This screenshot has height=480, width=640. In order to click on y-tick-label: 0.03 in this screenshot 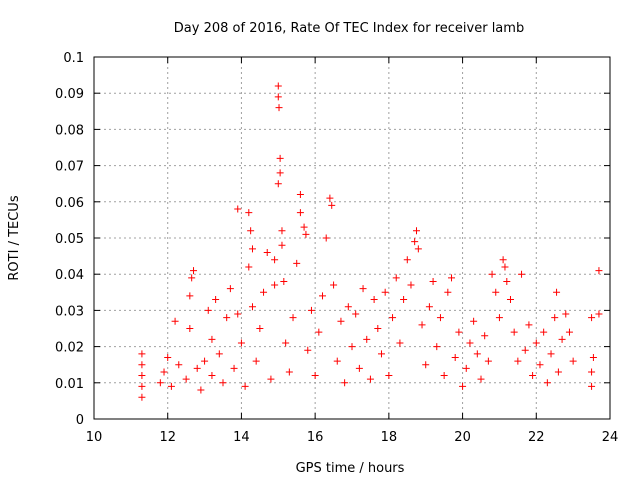, I will do `click(69, 311)`.